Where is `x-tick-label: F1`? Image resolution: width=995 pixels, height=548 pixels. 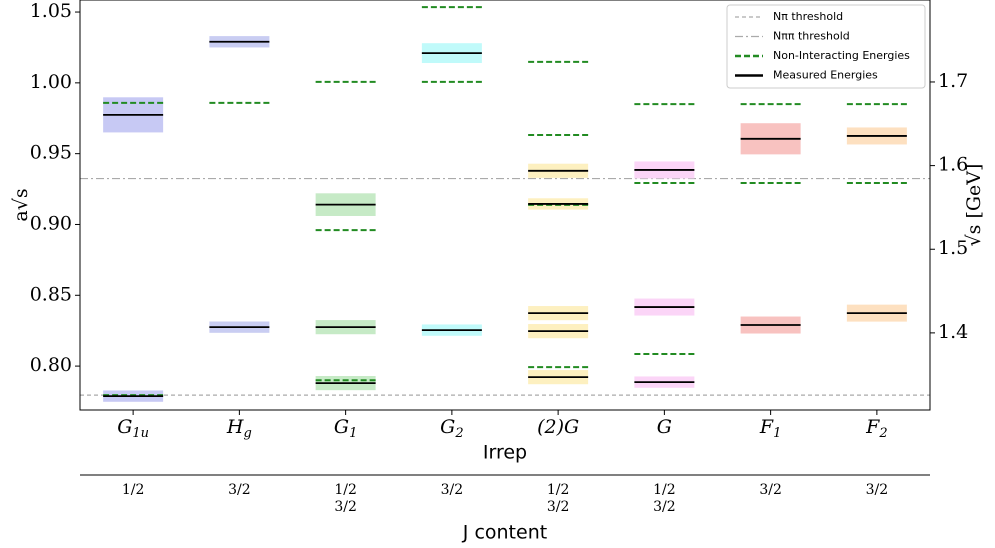 x-tick-label: F1 is located at coordinates (770, 428).